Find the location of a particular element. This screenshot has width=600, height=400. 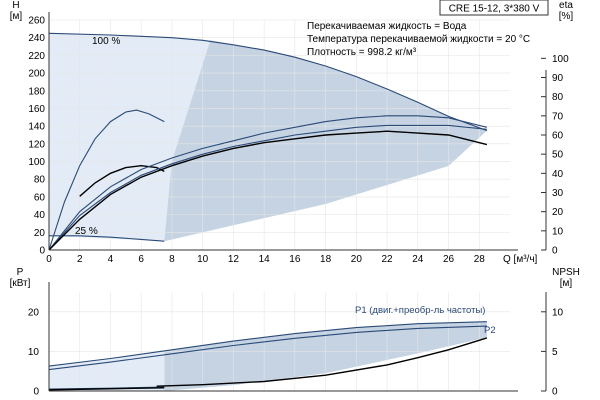

h-tick-label: 180 is located at coordinates (36, 91).